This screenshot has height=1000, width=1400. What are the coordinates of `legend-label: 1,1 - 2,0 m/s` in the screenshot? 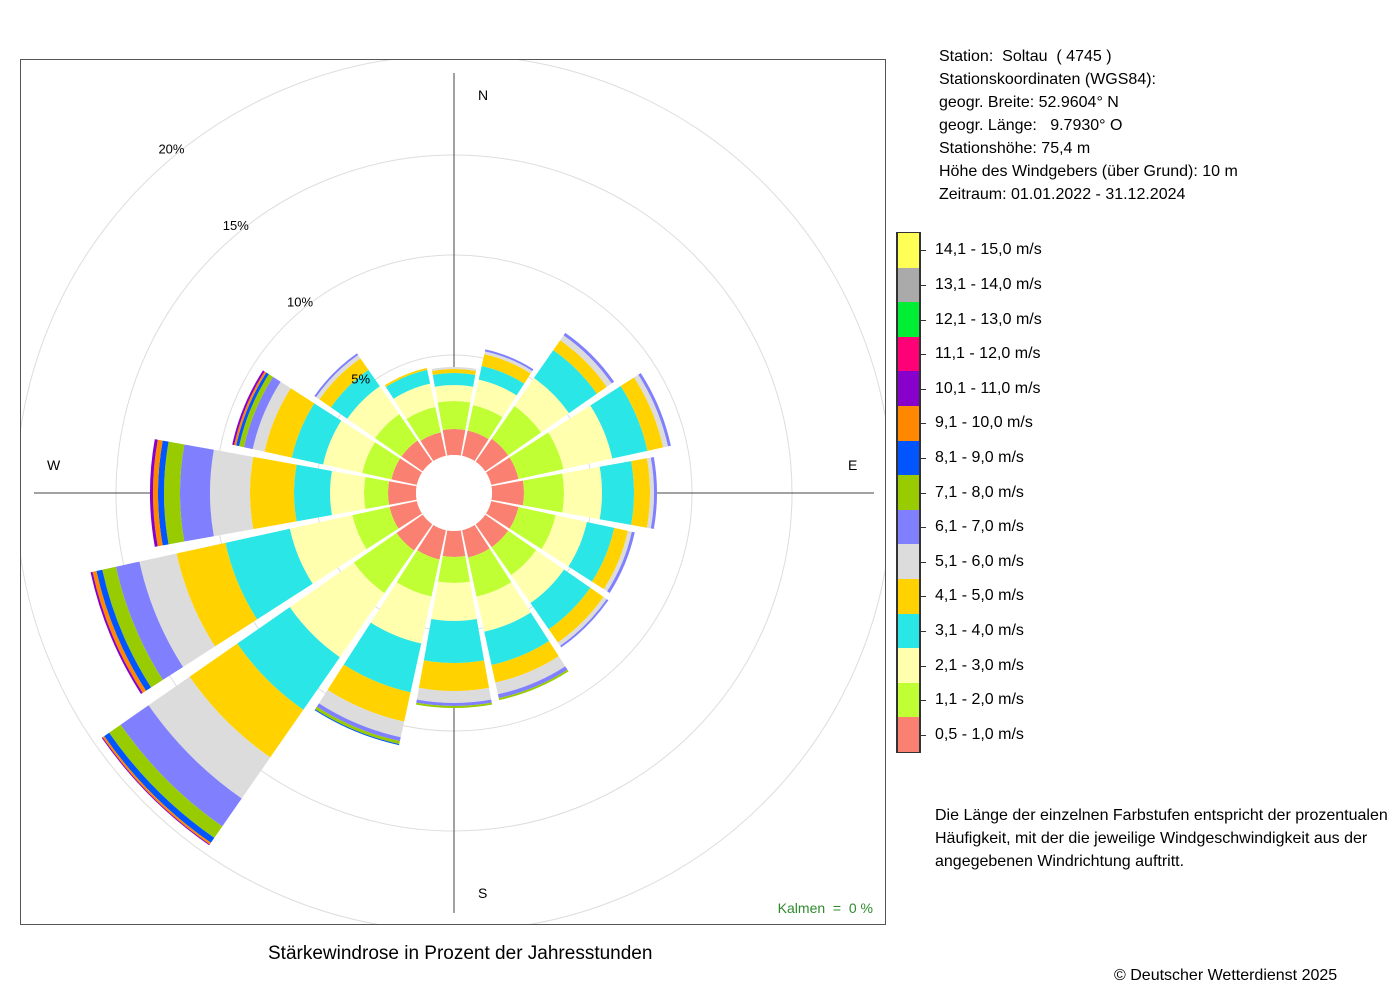 It's located at (979, 700).